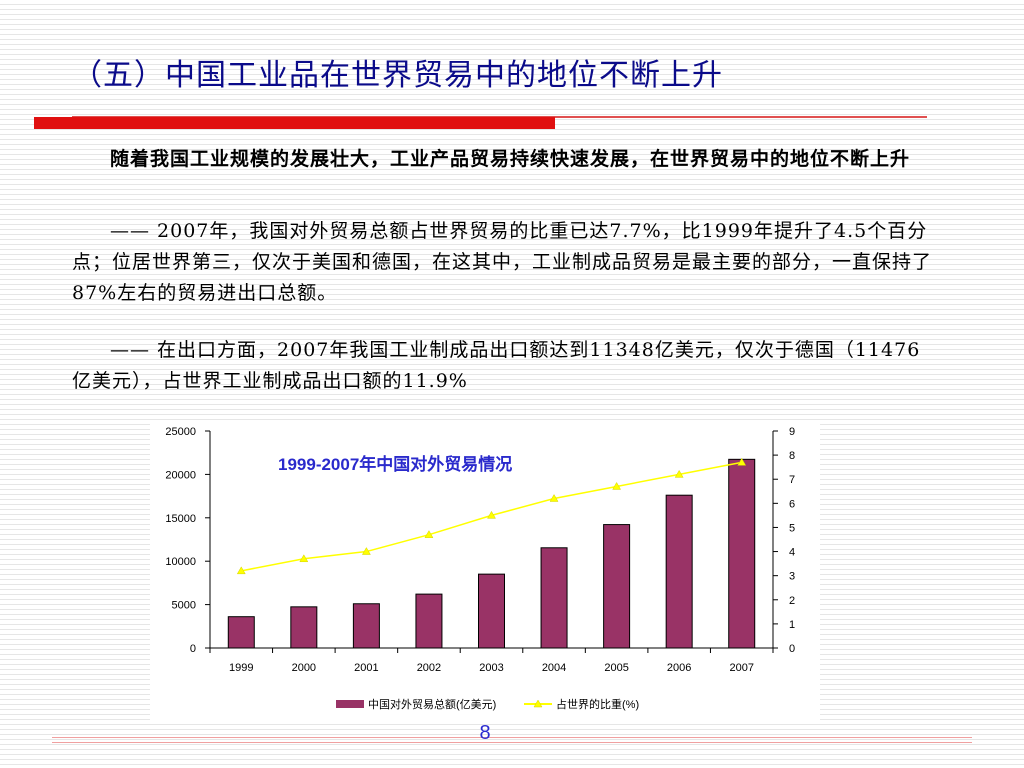  I want to click on share-point-2003, so click(491, 514).